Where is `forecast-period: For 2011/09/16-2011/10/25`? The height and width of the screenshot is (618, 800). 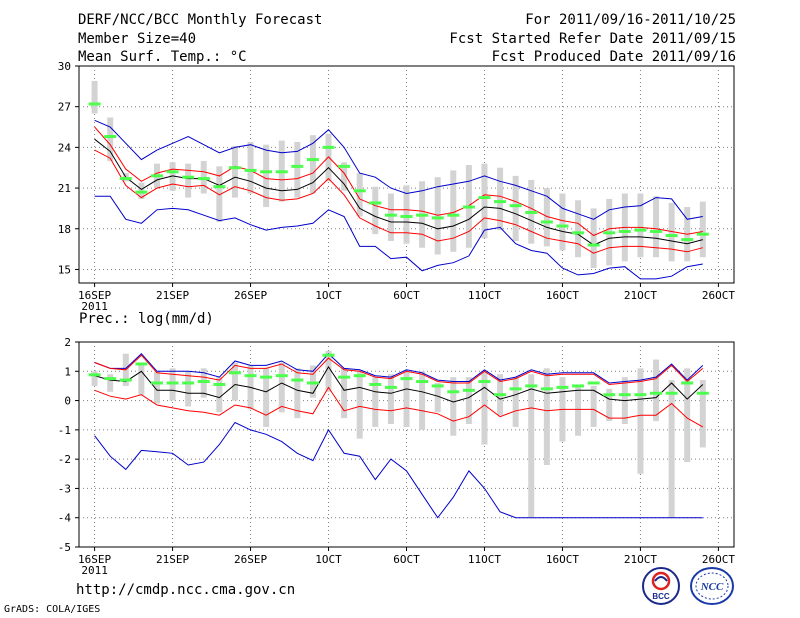 forecast-period: For 2011/09/16-2011/10/25 is located at coordinates (630, 20).